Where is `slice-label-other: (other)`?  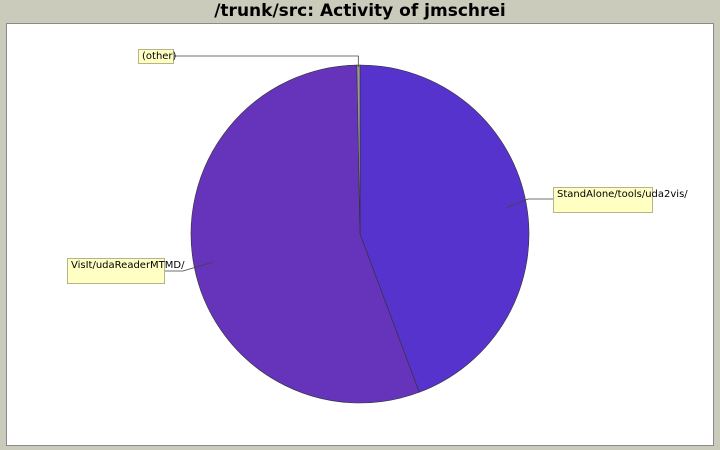 slice-label-other: (other) is located at coordinates (157, 56).